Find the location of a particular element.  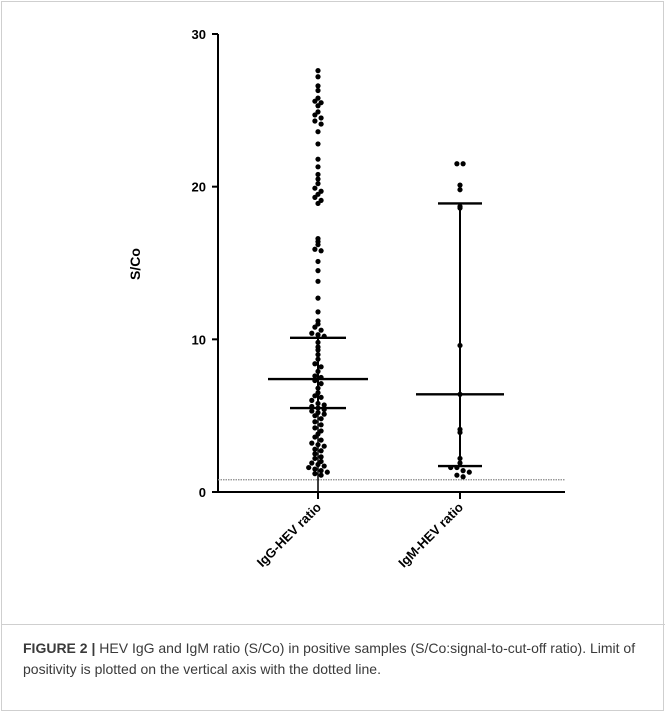

y-tick-label: 0 is located at coordinates (202, 492).